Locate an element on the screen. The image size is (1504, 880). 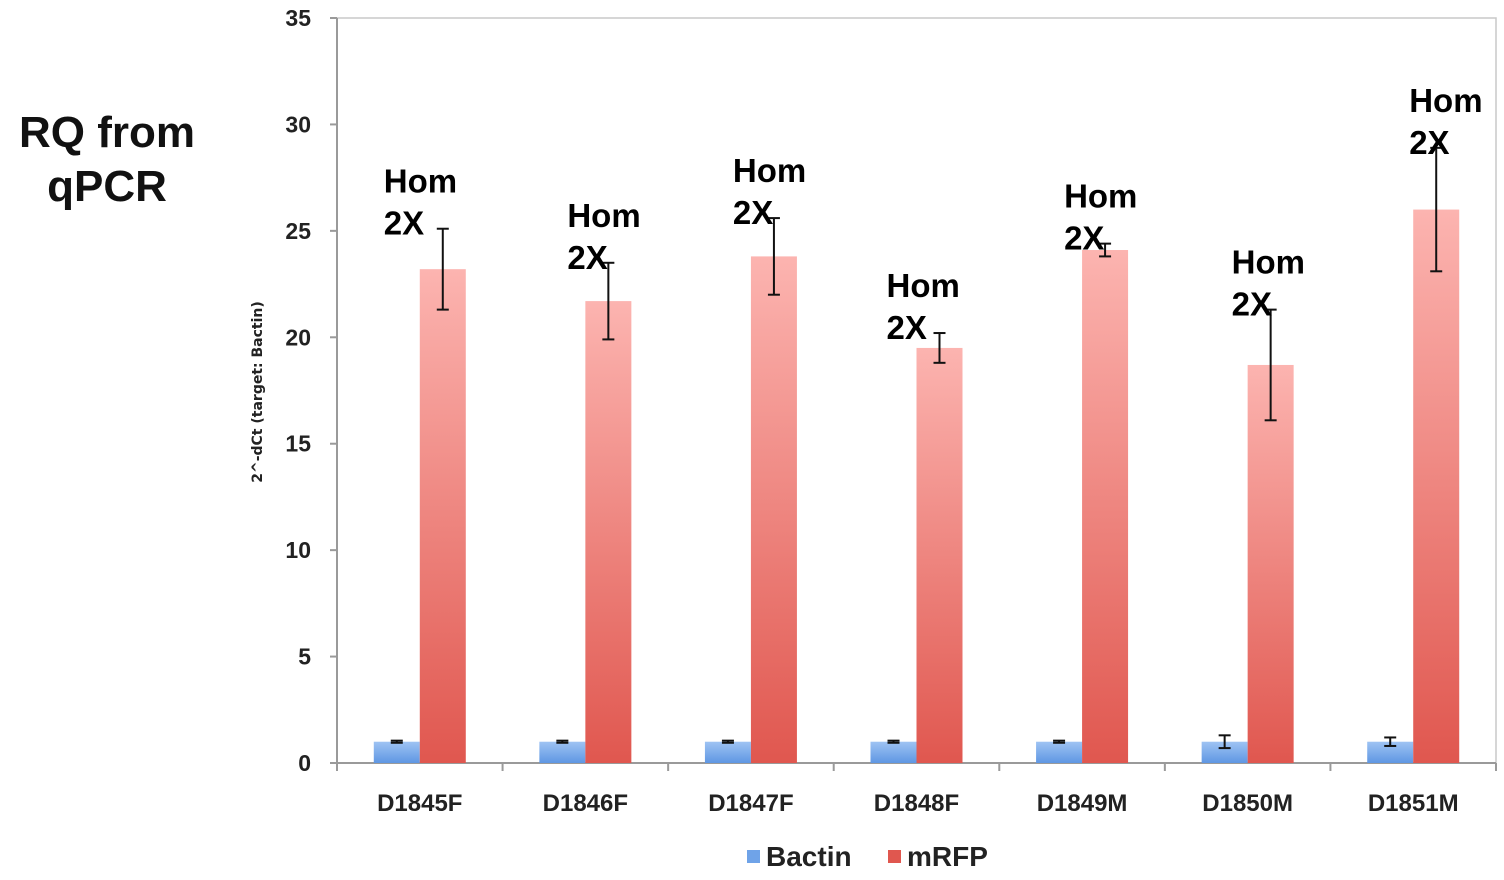
legend-label: Bactin is located at coordinates (809, 856).